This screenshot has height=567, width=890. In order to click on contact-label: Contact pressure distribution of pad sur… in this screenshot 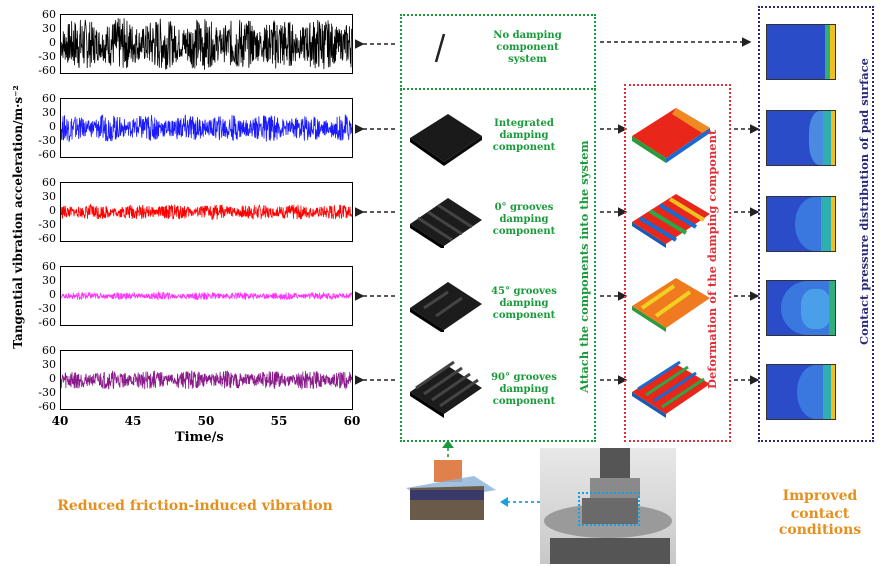, I will do `click(864, 201)`.